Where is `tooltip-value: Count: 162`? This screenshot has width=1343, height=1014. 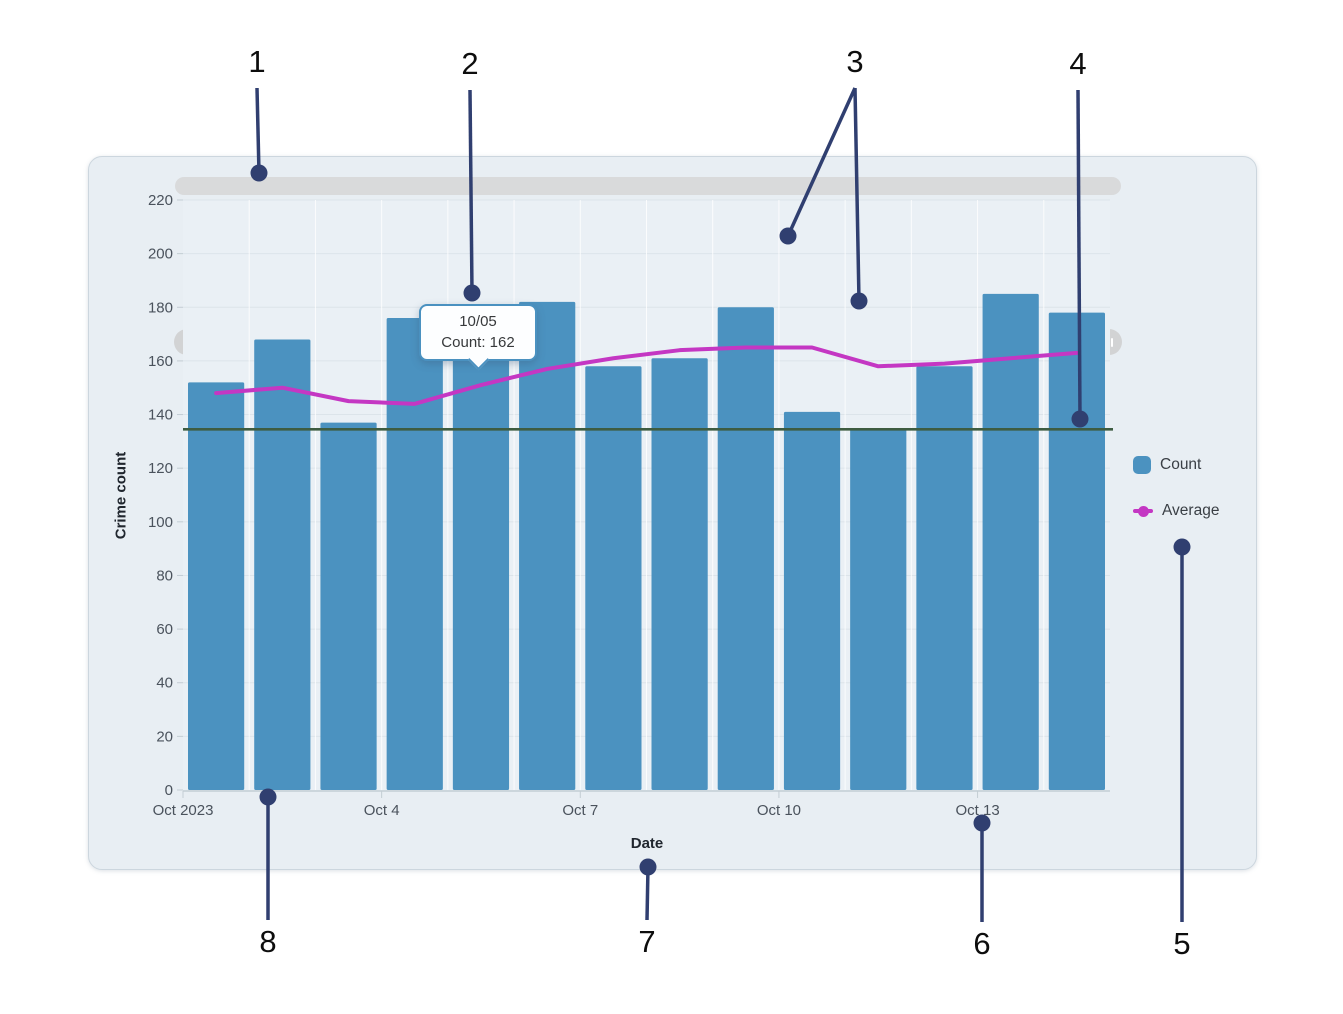
tooltip-value: Count: 162 is located at coordinates (478, 342).